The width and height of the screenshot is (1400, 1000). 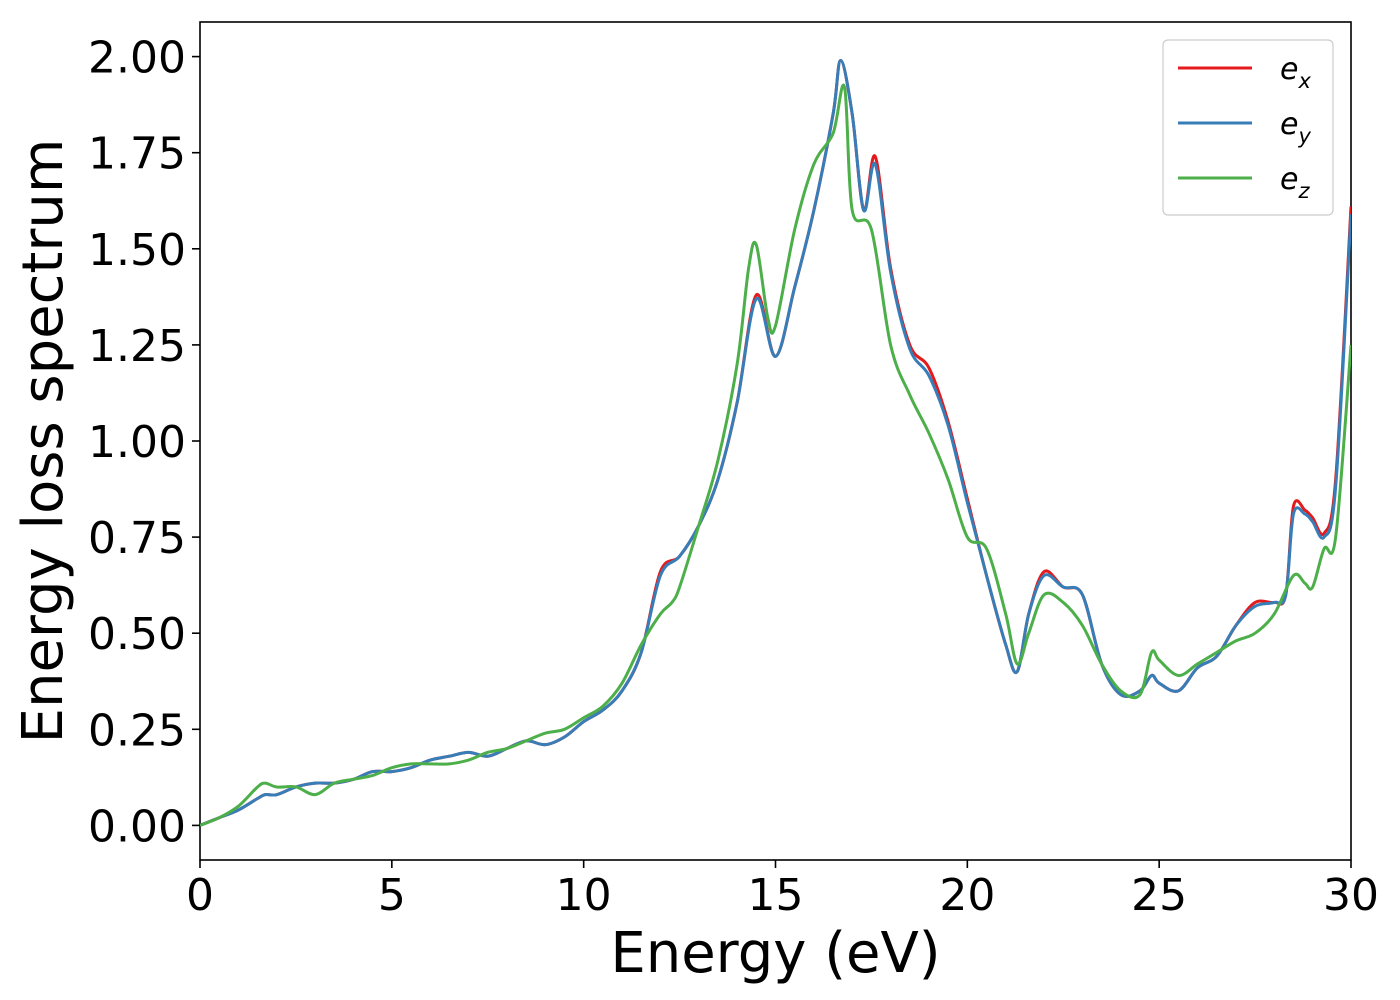 What do you see at coordinates (200, 895) in the screenshot?
I see `x-tick-label: 0` at bounding box center [200, 895].